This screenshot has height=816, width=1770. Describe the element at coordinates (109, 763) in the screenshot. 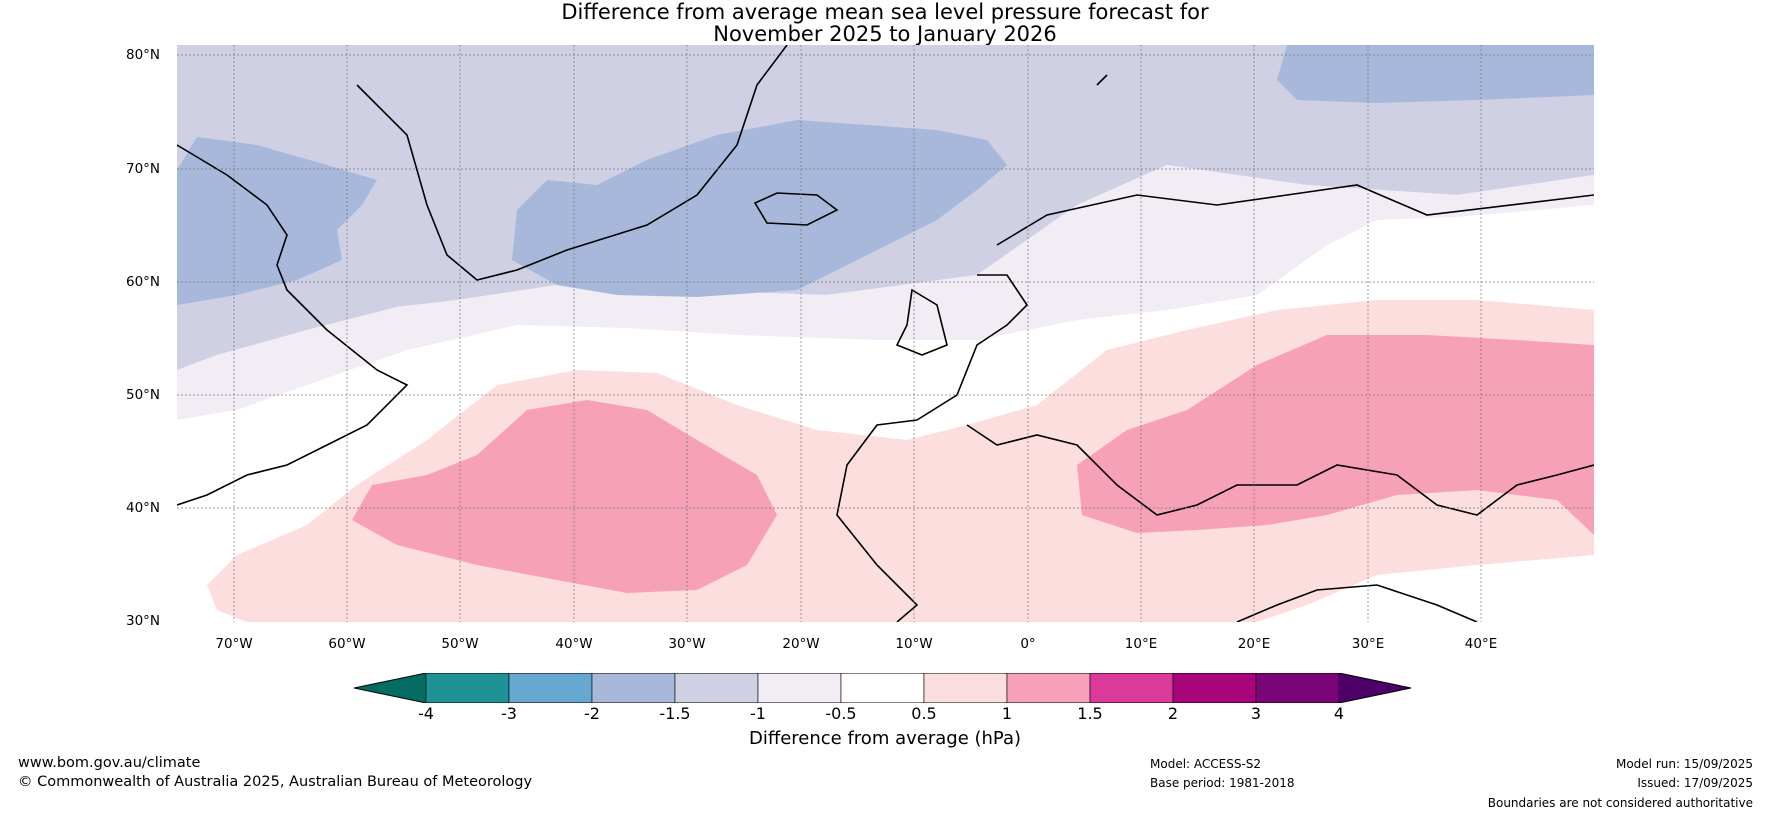

I see `website-text: www.bom.gov.au/climate` at that location.